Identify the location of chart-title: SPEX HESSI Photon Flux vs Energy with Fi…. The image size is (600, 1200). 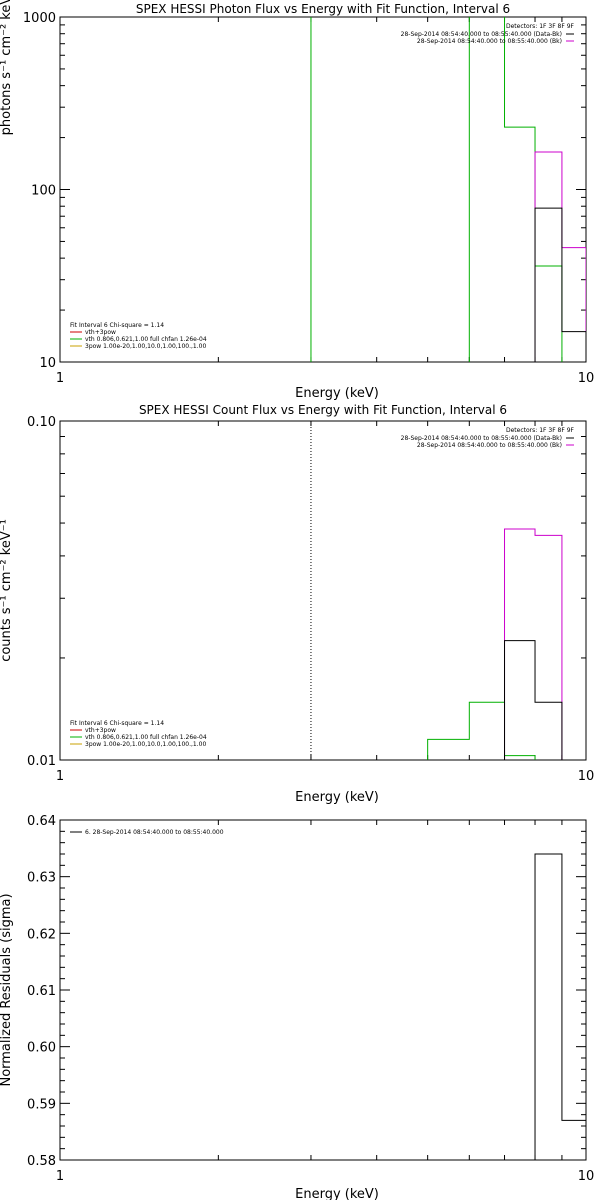
(323, 9).